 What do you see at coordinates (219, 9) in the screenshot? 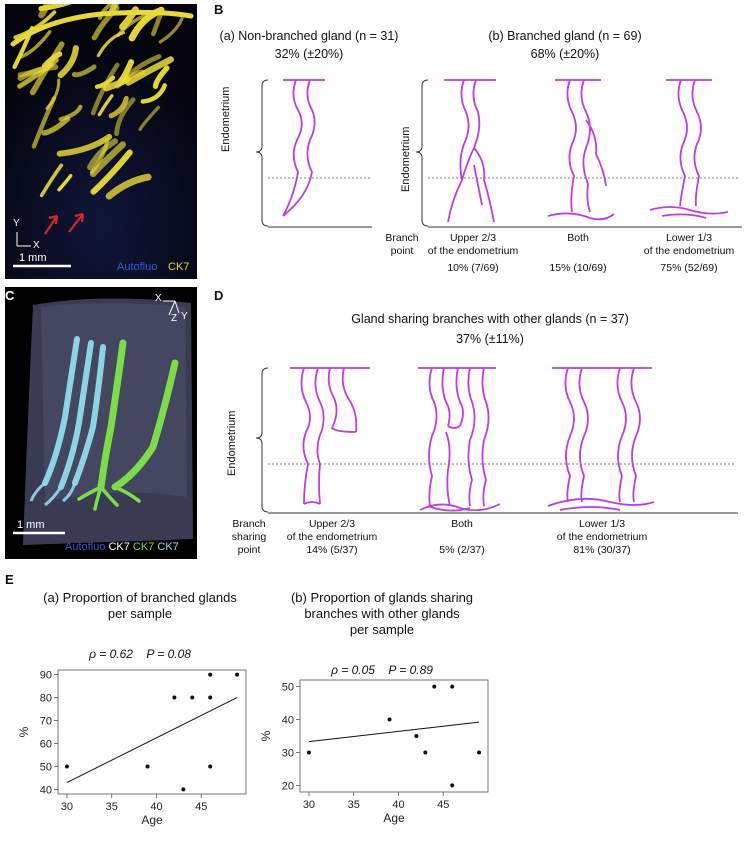
I see `panel-letter-b: B` at bounding box center [219, 9].